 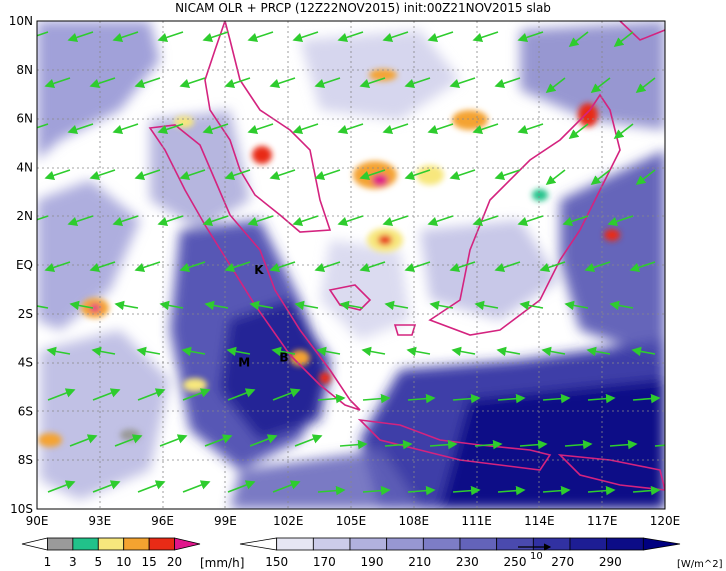 What do you see at coordinates (535, 552) in the screenshot?
I see `vector-reference: 10` at bounding box center [535, 552].